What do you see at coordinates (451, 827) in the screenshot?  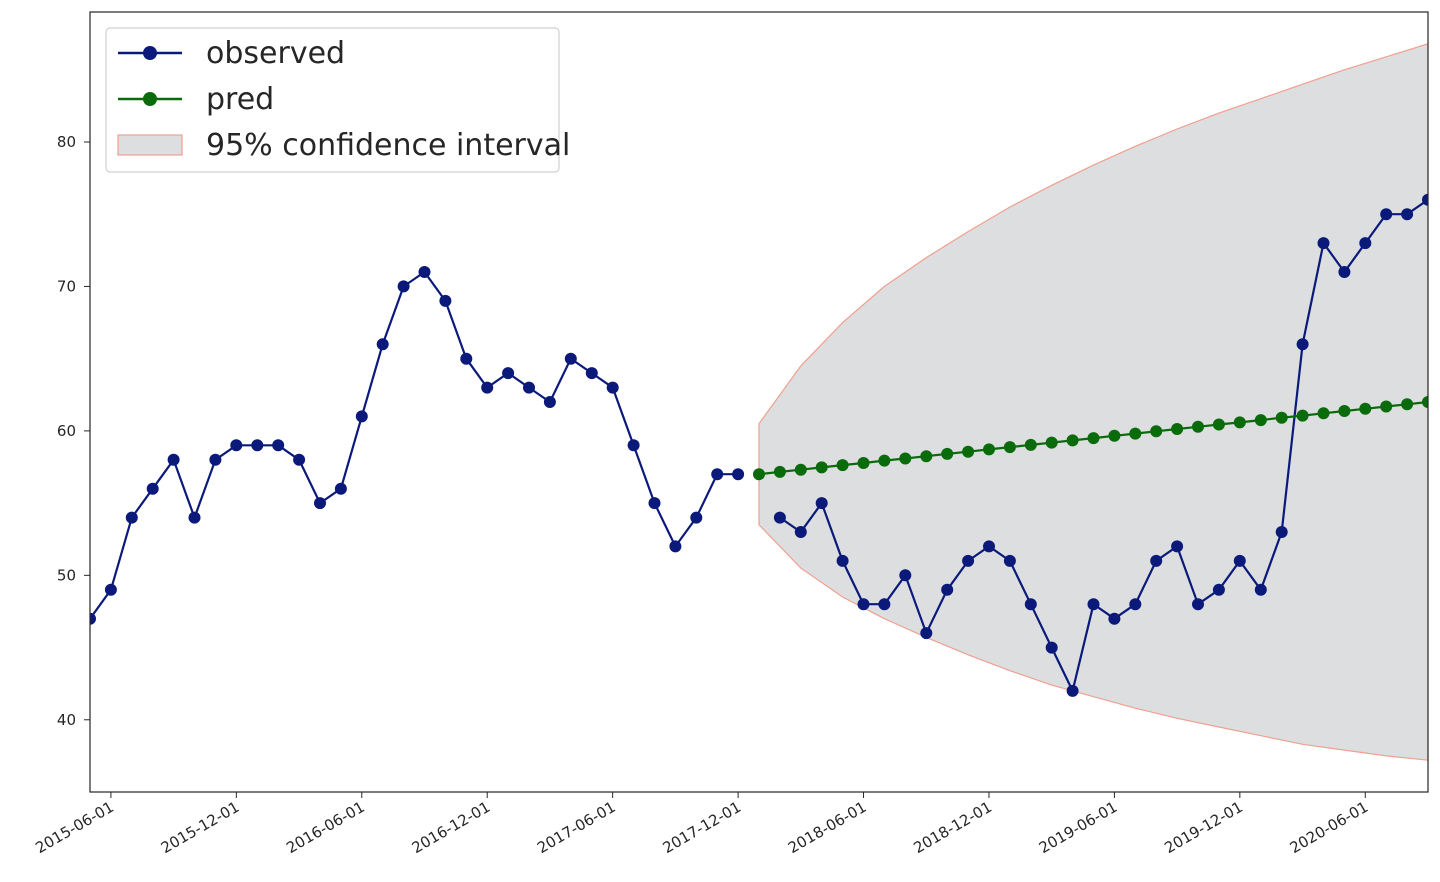 I see `x-tick-label: 2016-12-01` at bounding box center [451, 827].